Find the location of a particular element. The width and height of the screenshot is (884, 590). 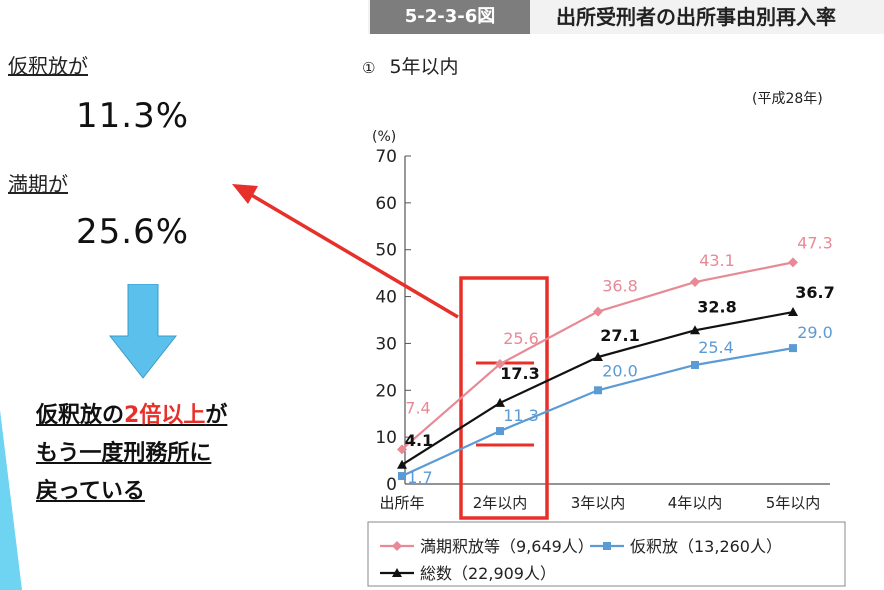

pointer-arrow-shaft is located at coordinates (353, 255).